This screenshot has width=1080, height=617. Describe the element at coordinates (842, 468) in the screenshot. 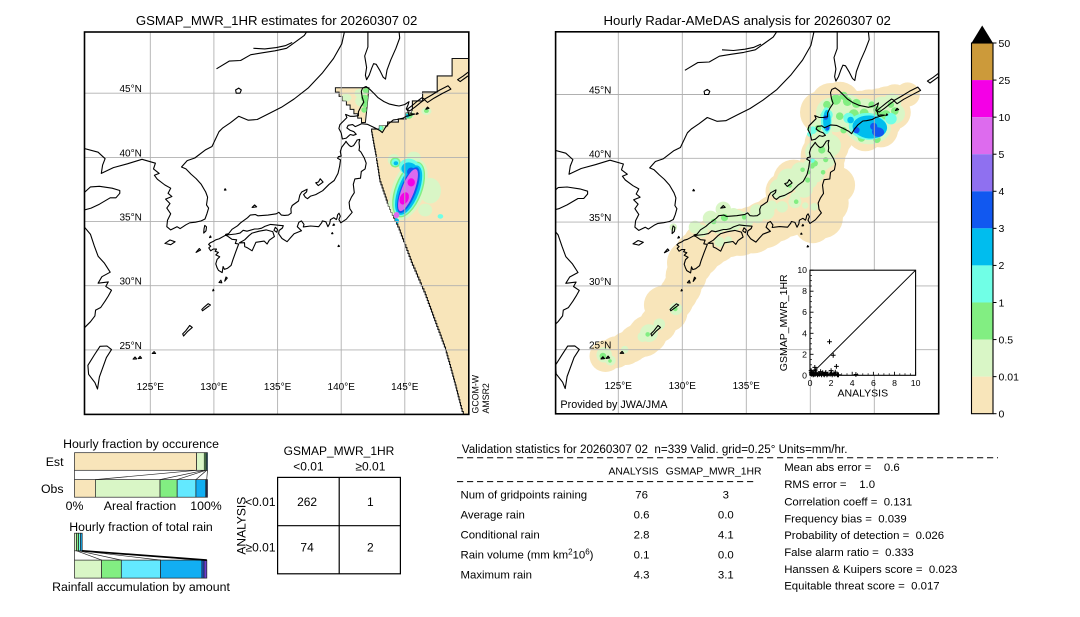

I see `svg-text: Mean abs error = 0.6` at that location.